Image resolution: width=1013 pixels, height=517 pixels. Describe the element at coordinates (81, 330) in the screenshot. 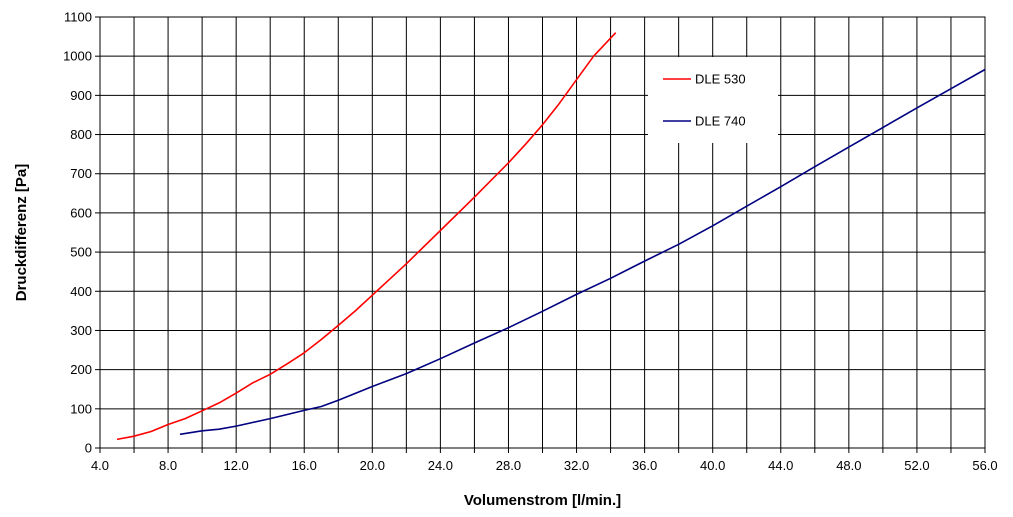

I see `y-tick-label: 300` at that location.